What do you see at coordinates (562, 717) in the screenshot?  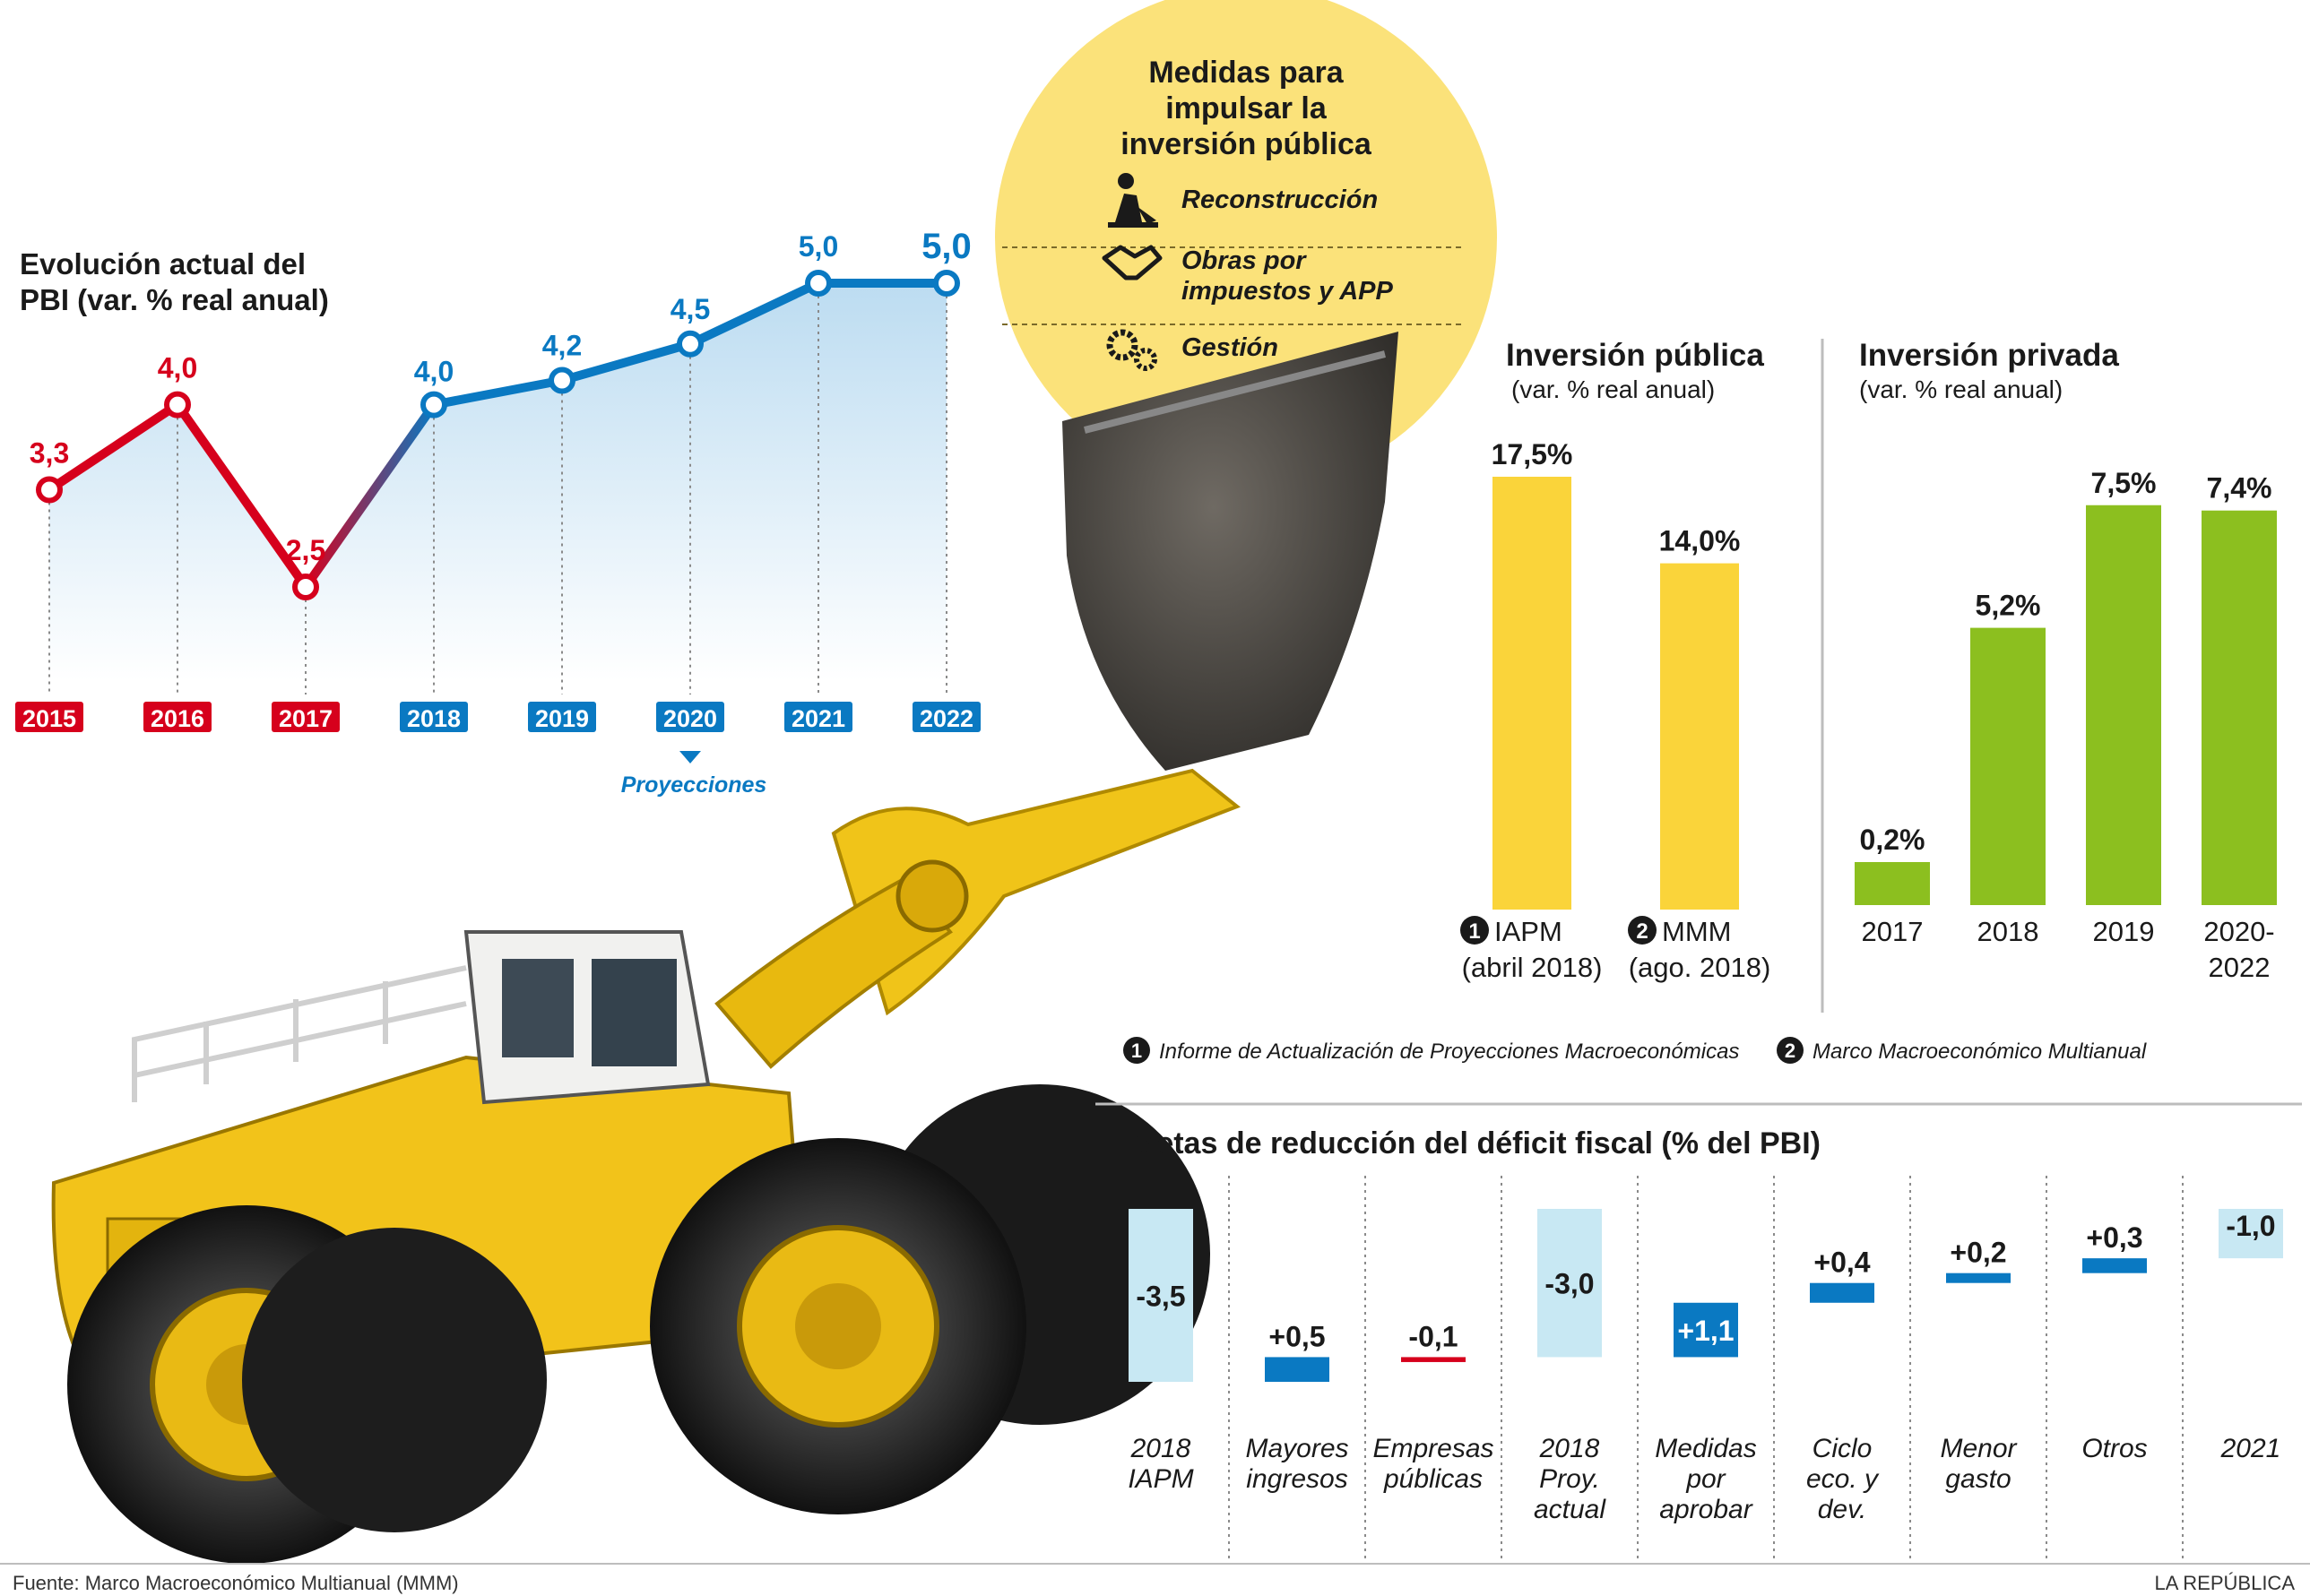 I see `pbi-year-tag: 2019` at bounding box center [562, 717].